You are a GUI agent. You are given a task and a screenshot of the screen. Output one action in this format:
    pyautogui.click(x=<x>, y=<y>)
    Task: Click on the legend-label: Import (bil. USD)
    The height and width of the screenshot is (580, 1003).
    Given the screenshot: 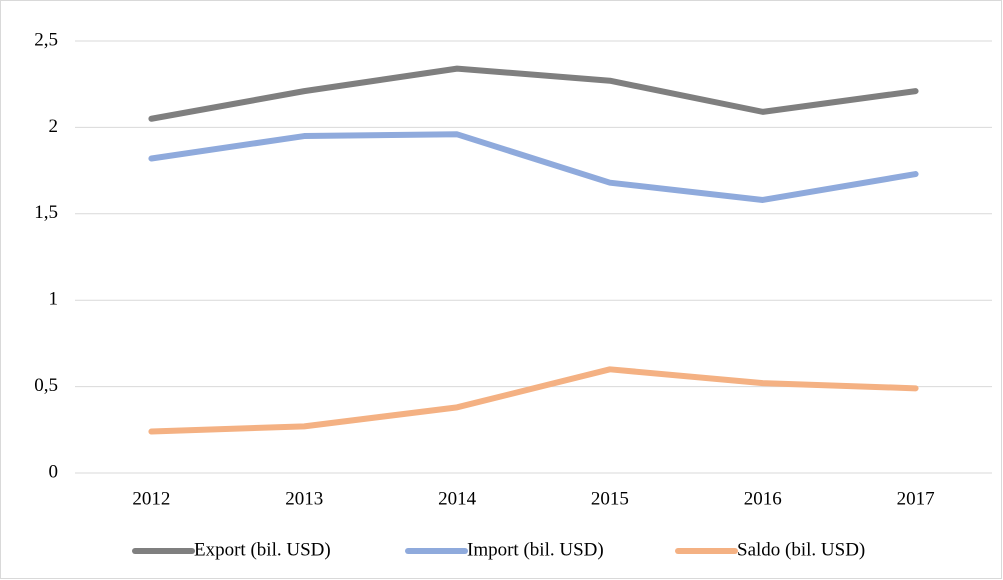 What is the action you would take?
    pyautogui.click(x=535, y=549)
    